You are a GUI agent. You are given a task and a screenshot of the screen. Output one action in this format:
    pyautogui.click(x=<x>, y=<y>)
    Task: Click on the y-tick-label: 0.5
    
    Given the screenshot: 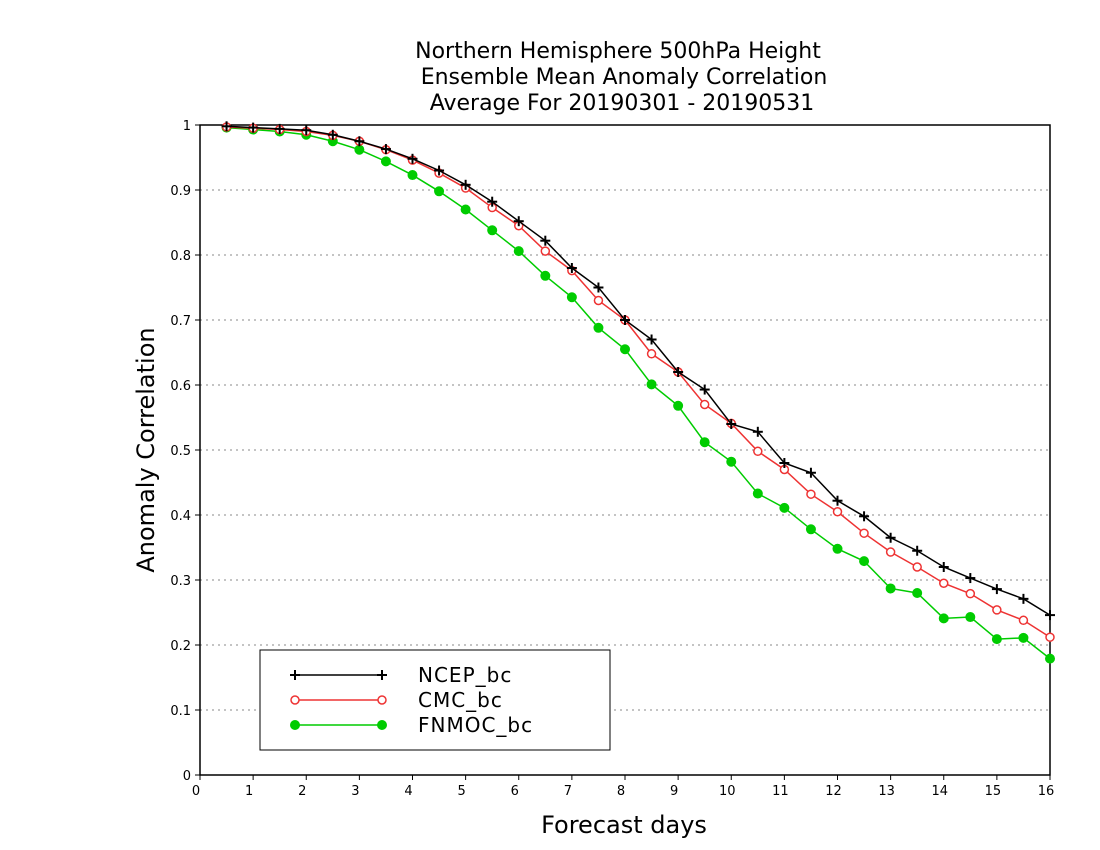 What is the action you would take?
    pyautogui.click(x=180, y=451)
    